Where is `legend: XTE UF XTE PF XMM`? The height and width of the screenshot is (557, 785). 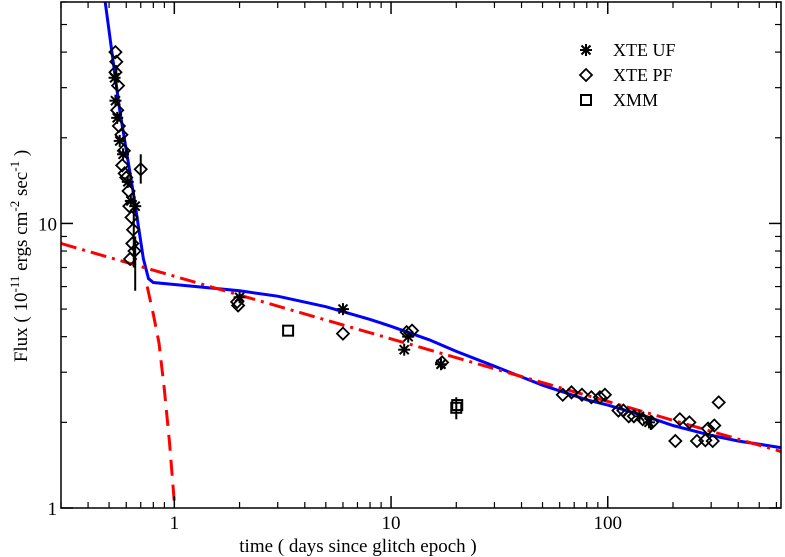
legend: XTE UF XTE PF XMM is located at coordinates (627, 75).